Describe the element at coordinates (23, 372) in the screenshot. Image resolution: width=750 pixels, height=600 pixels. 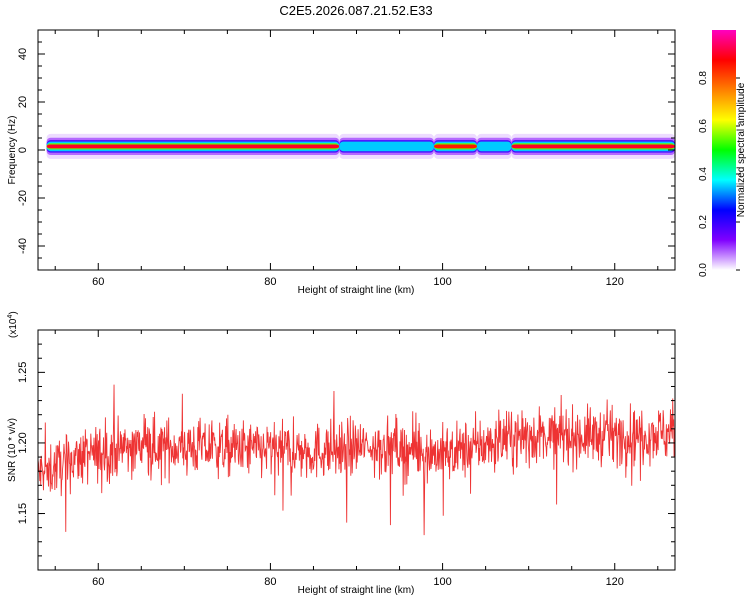
I see `snr-y-tick-label: 1.25` at that location.